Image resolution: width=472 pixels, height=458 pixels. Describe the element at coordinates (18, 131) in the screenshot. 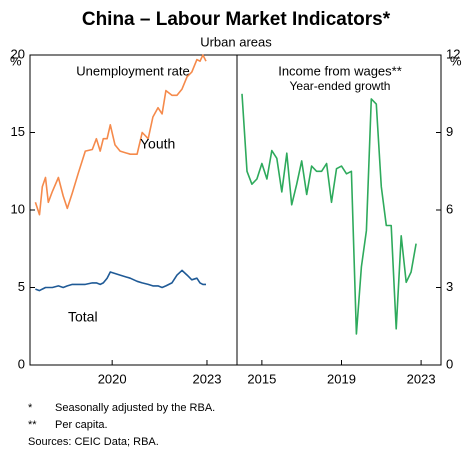

I see `y-tick-label: 15` at that location.